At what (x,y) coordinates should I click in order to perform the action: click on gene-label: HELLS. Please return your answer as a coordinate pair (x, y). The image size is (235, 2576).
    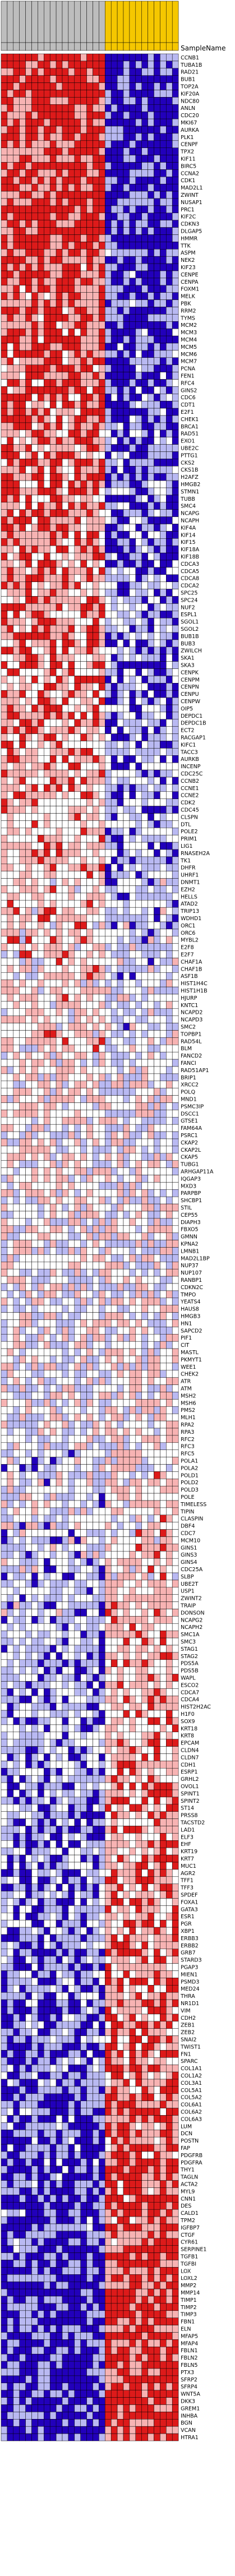
    Looking at the image, I should click on (189, 897).